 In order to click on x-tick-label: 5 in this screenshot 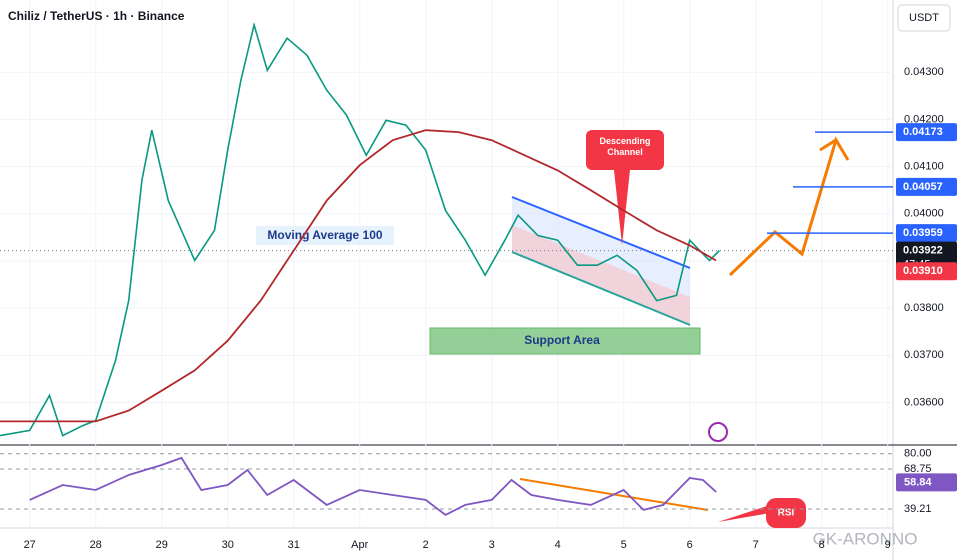, I will do `click(624, 545)`.